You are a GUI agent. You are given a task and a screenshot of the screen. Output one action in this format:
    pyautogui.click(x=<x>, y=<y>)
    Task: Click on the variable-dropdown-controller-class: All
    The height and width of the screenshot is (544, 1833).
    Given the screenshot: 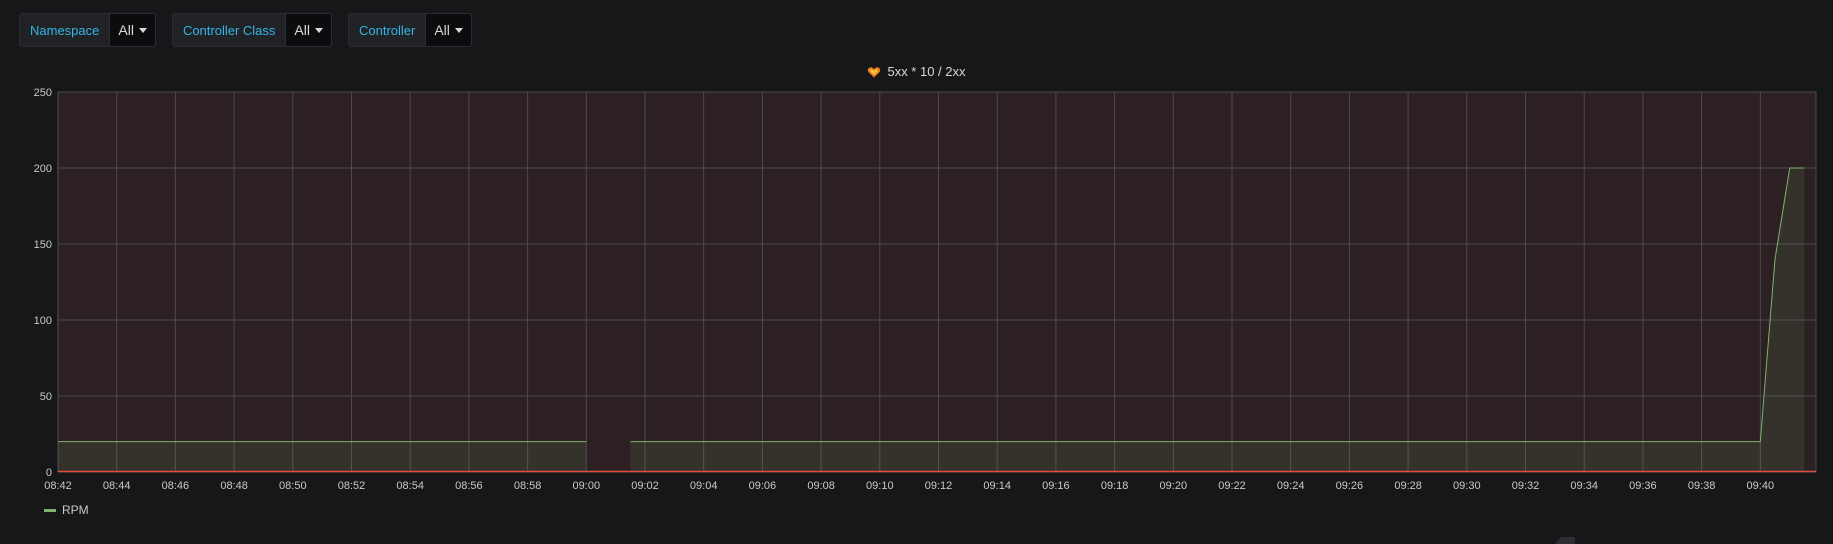 What is the action you would take?
    pyautogui.click(x=308, y=30)
    